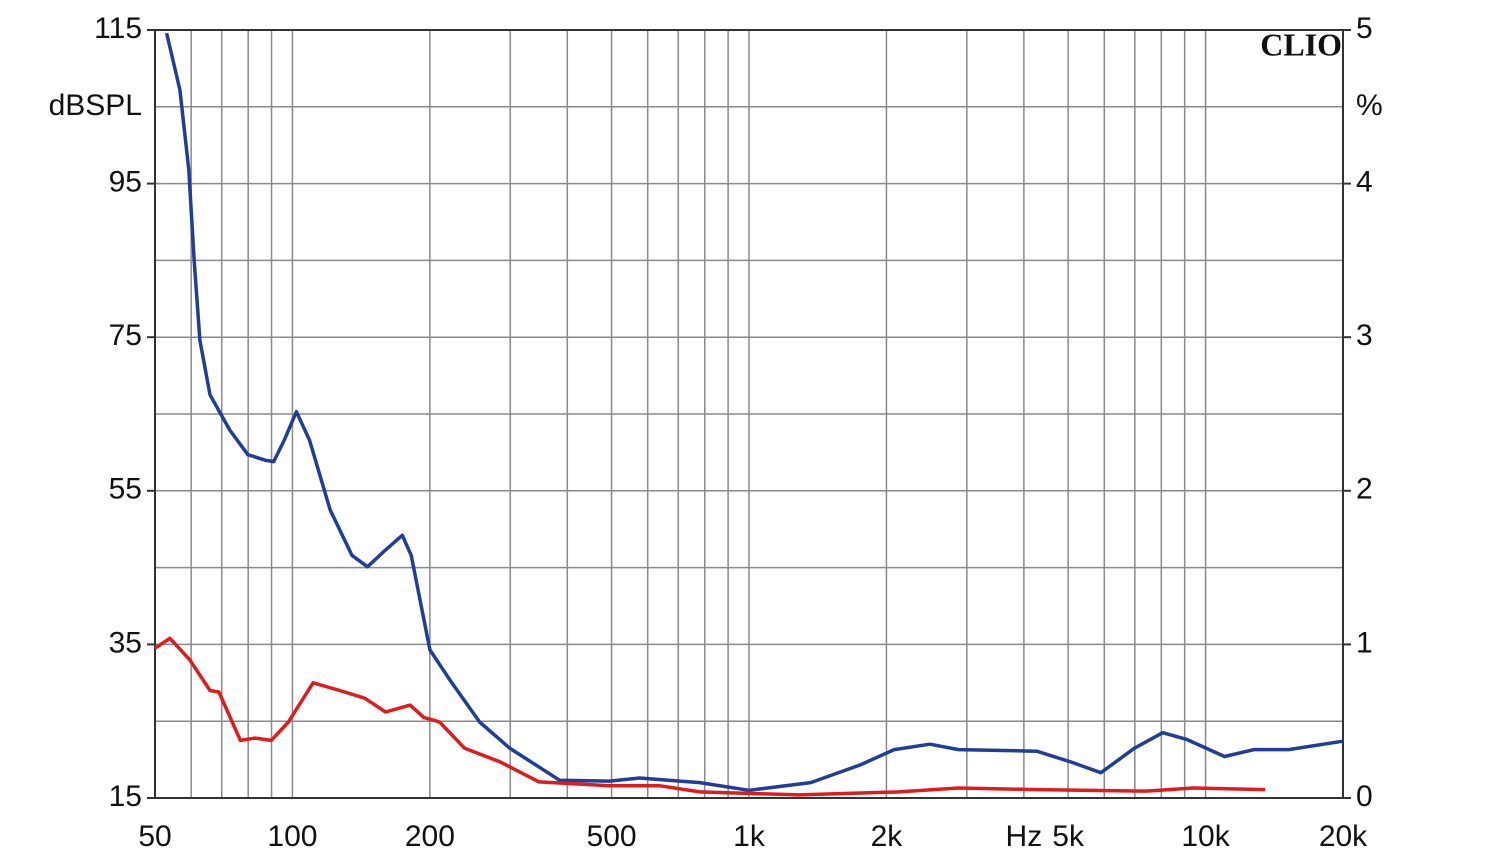 Image resolution: width=1500 pixels, height=864 pixels. Describe the element at coordinates (710, 716) in the screenshot. I see `line-series` at that location.